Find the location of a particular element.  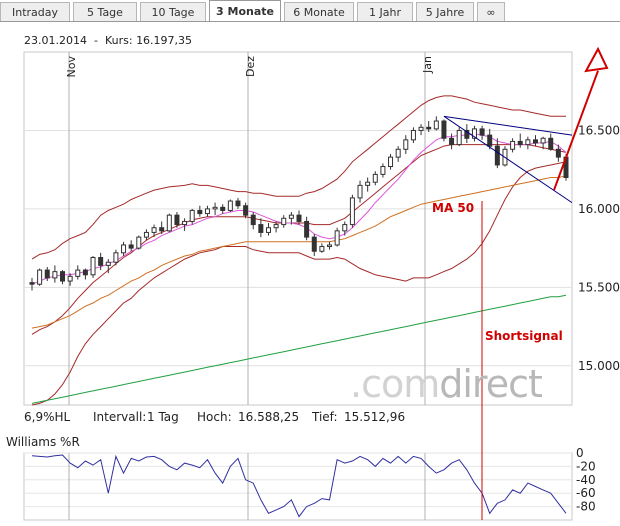

tief-value: 15.512,96 is located at coordinates (375, 417).